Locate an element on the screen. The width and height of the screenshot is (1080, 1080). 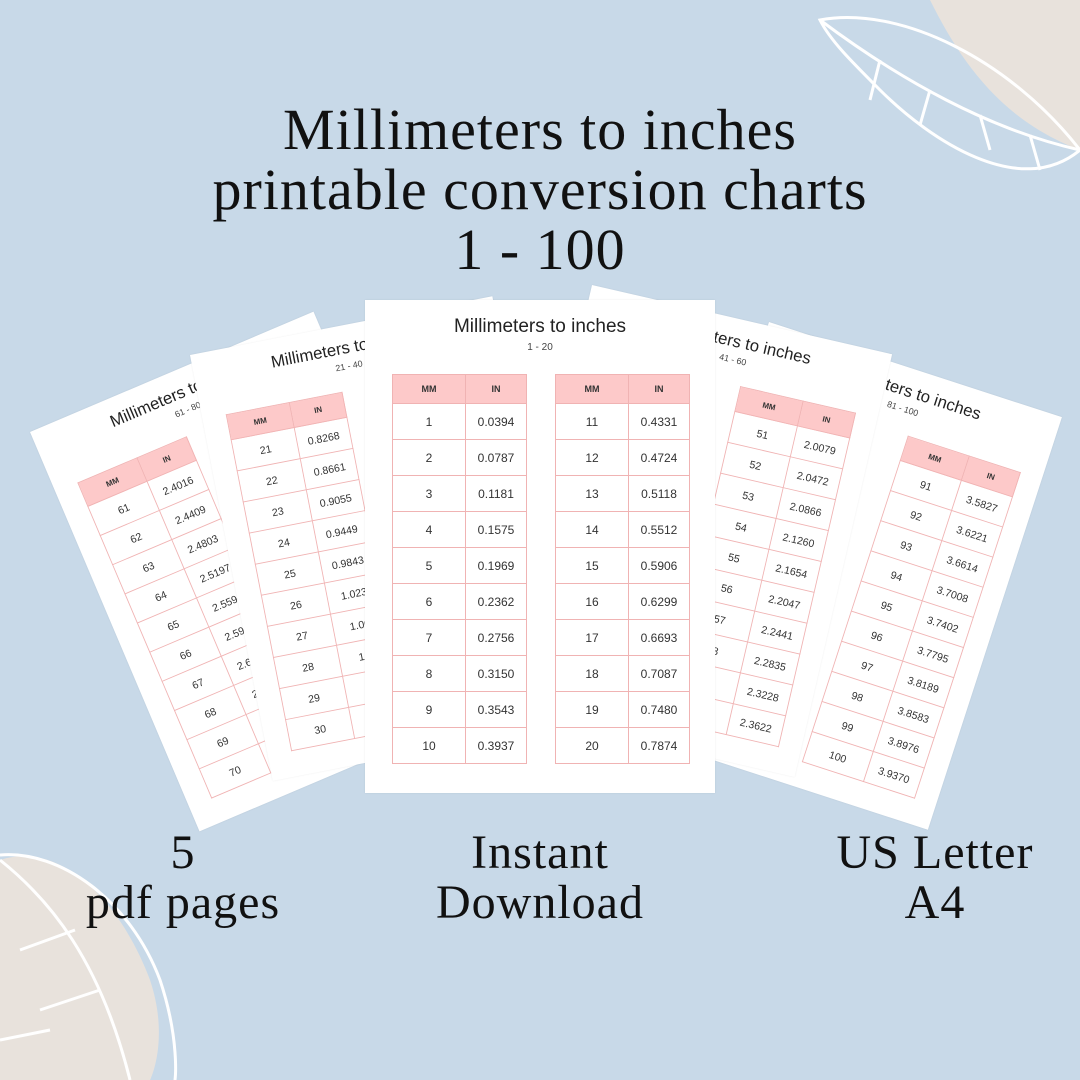
caption-line: A4 is located at coordinates (935, 902).